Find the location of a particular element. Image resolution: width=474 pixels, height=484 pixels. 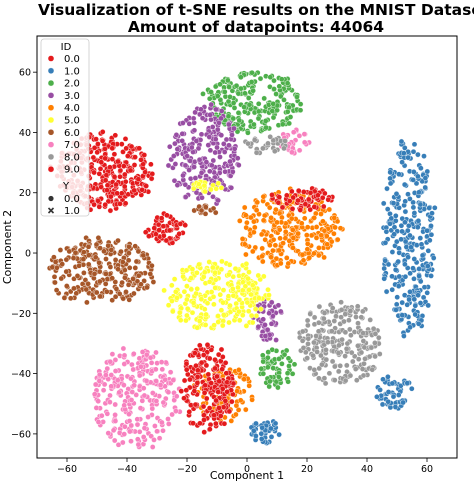

cluster-7.0-14 is located at coordinates (137, 397).